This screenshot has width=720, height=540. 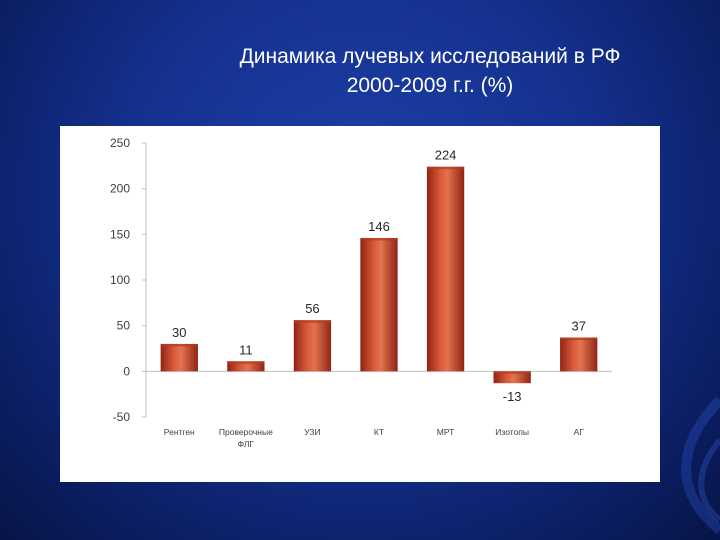 I want to click on y-tick-label: 200, so click(x=120, y=189).